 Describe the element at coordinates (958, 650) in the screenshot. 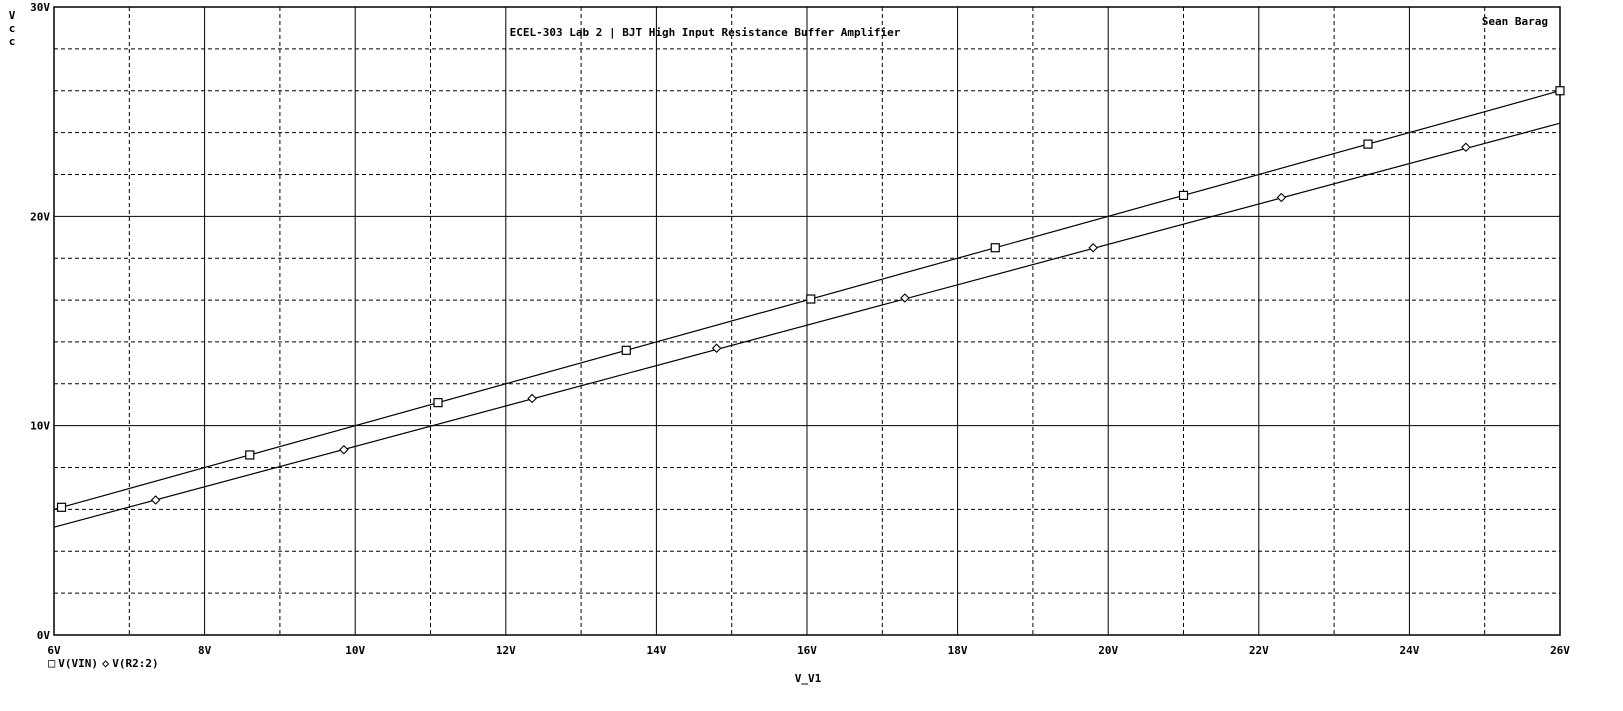

I see `x-tick-label: 18V` at that location.